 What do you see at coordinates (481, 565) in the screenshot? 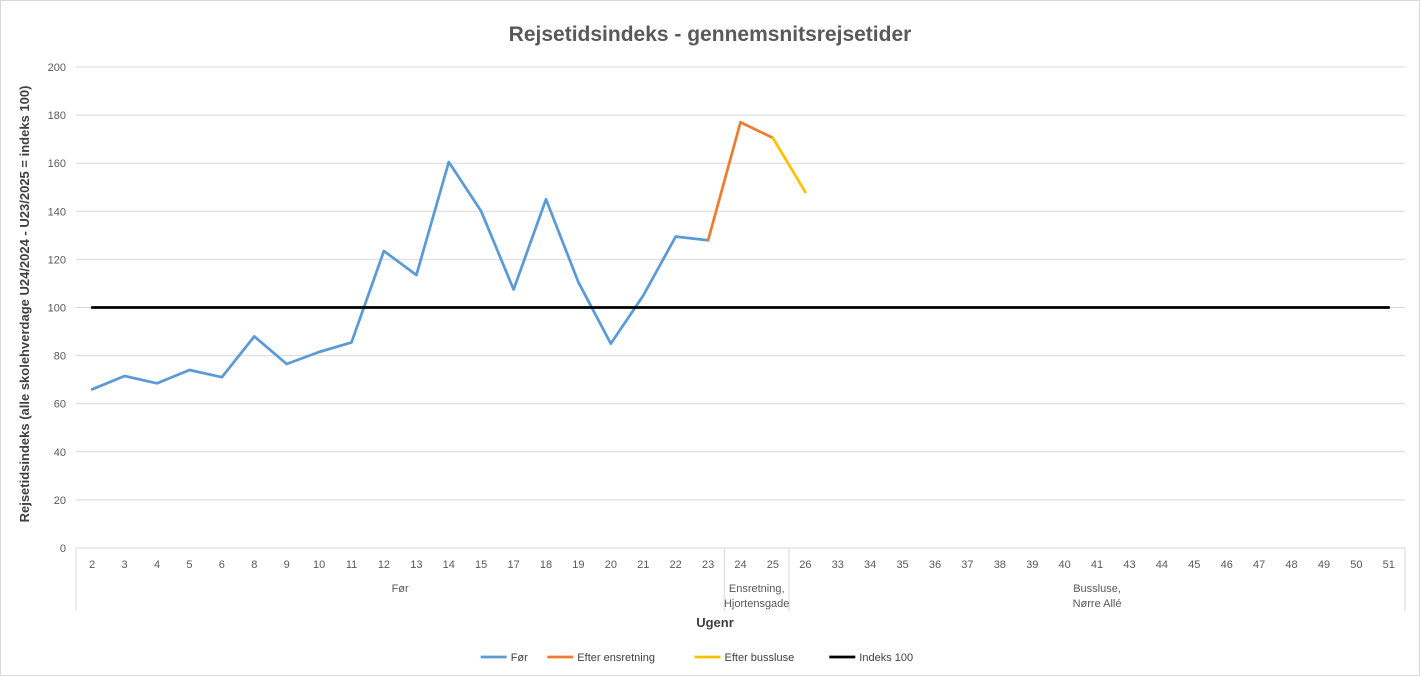
I see `x-tick-label: 15` at bounding box center [481, 565].